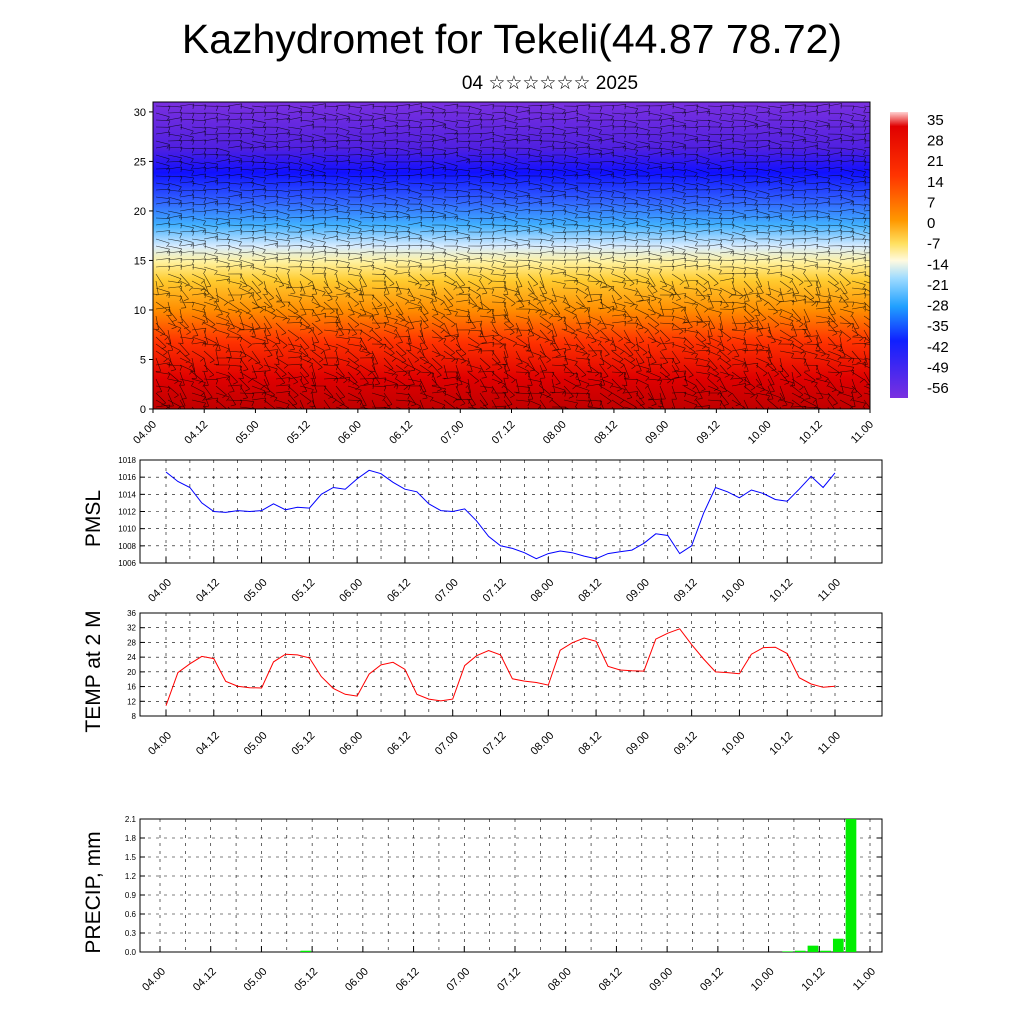 The image size is (1024, 1024). I want to click on y-ticks: 8 12 16 20 24 28 32 36, so click(504, 665).